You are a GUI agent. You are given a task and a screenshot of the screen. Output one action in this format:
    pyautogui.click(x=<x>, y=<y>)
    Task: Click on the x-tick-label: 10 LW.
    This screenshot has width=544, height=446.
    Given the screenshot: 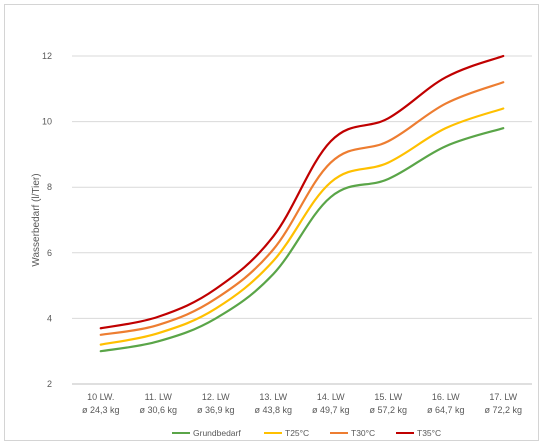 What is the action you would take?
    pyautogui.click(x=100, y=397)
    